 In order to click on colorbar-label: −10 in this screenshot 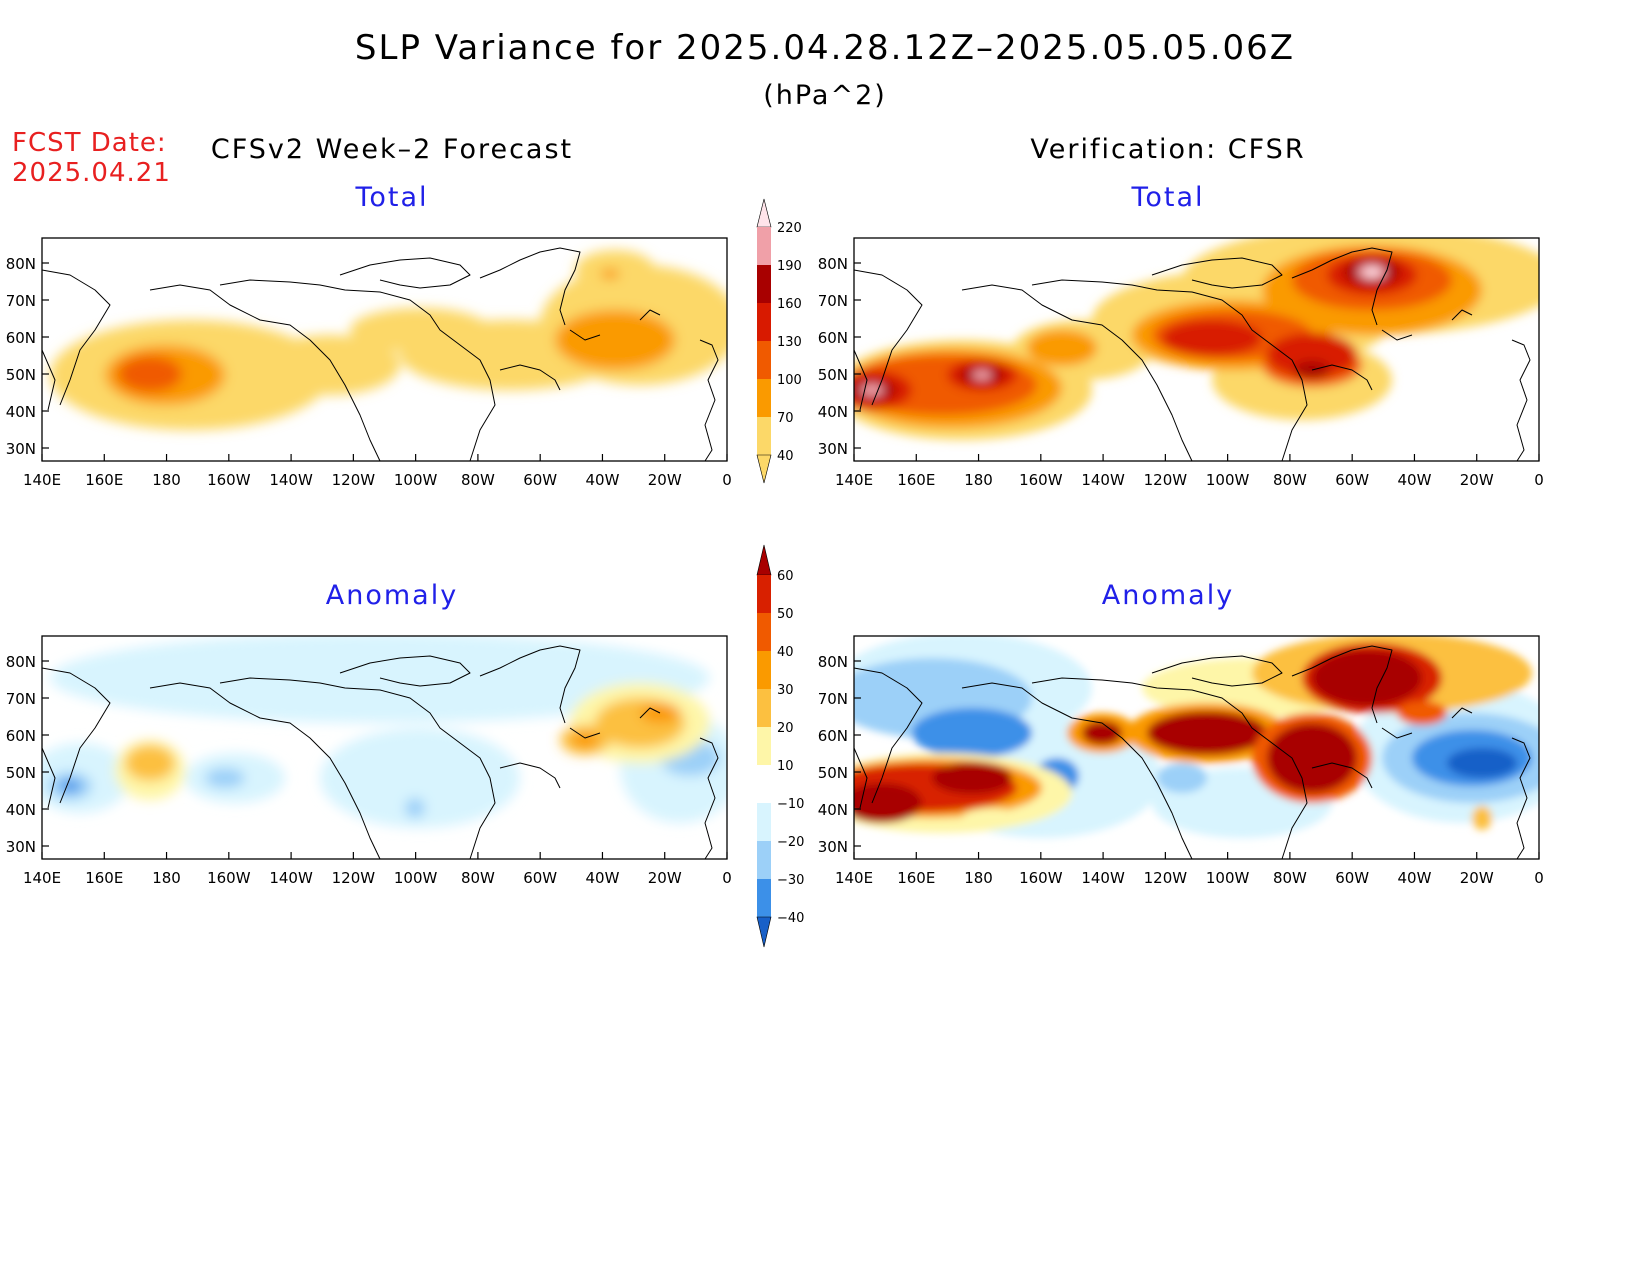, I will do `click(790, 804)`.